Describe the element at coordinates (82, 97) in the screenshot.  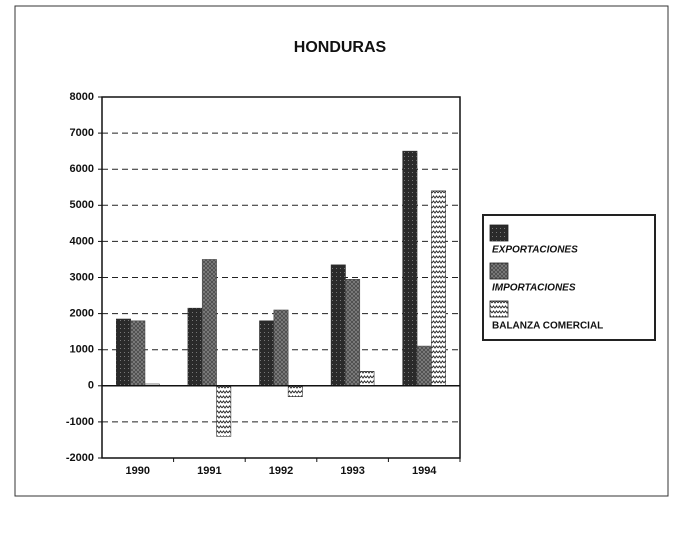
I see `y-tick-label: 8000` at that location.